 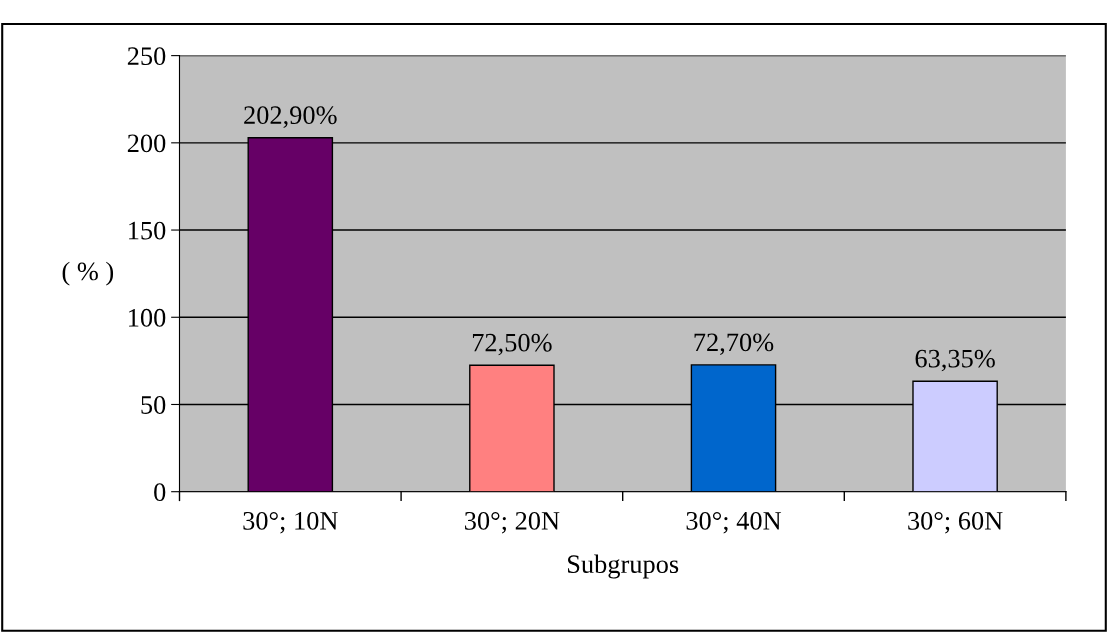 What do you see at coordinates (955, 522) in the screenshot?
I see `x-tick-label: 30°; 60N` at bounding box center [955, 522].